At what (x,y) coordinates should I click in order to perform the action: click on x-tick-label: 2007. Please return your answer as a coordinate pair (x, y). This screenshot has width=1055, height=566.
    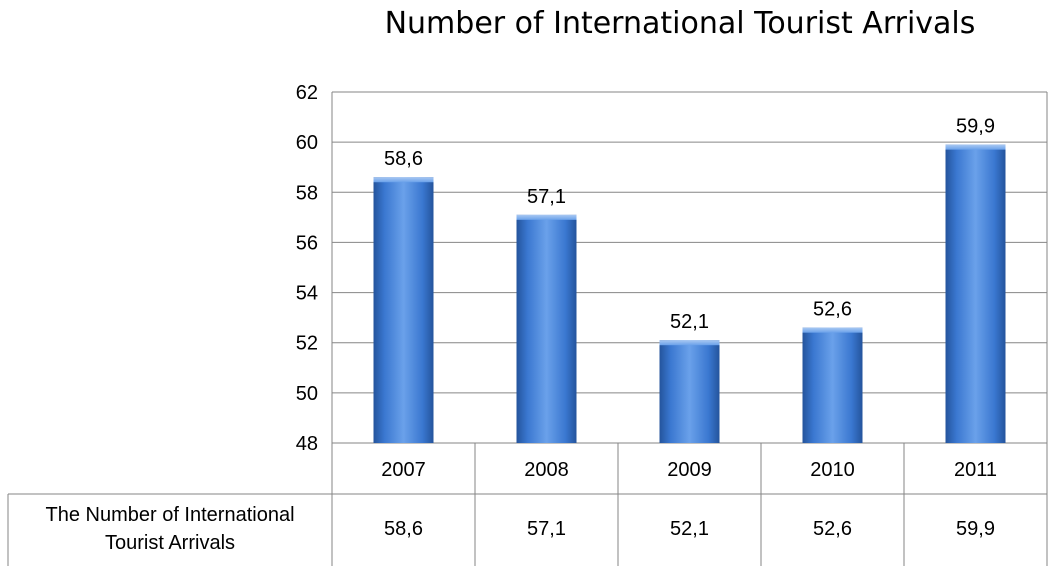
    Looking at the image, I should click on (403, 470).